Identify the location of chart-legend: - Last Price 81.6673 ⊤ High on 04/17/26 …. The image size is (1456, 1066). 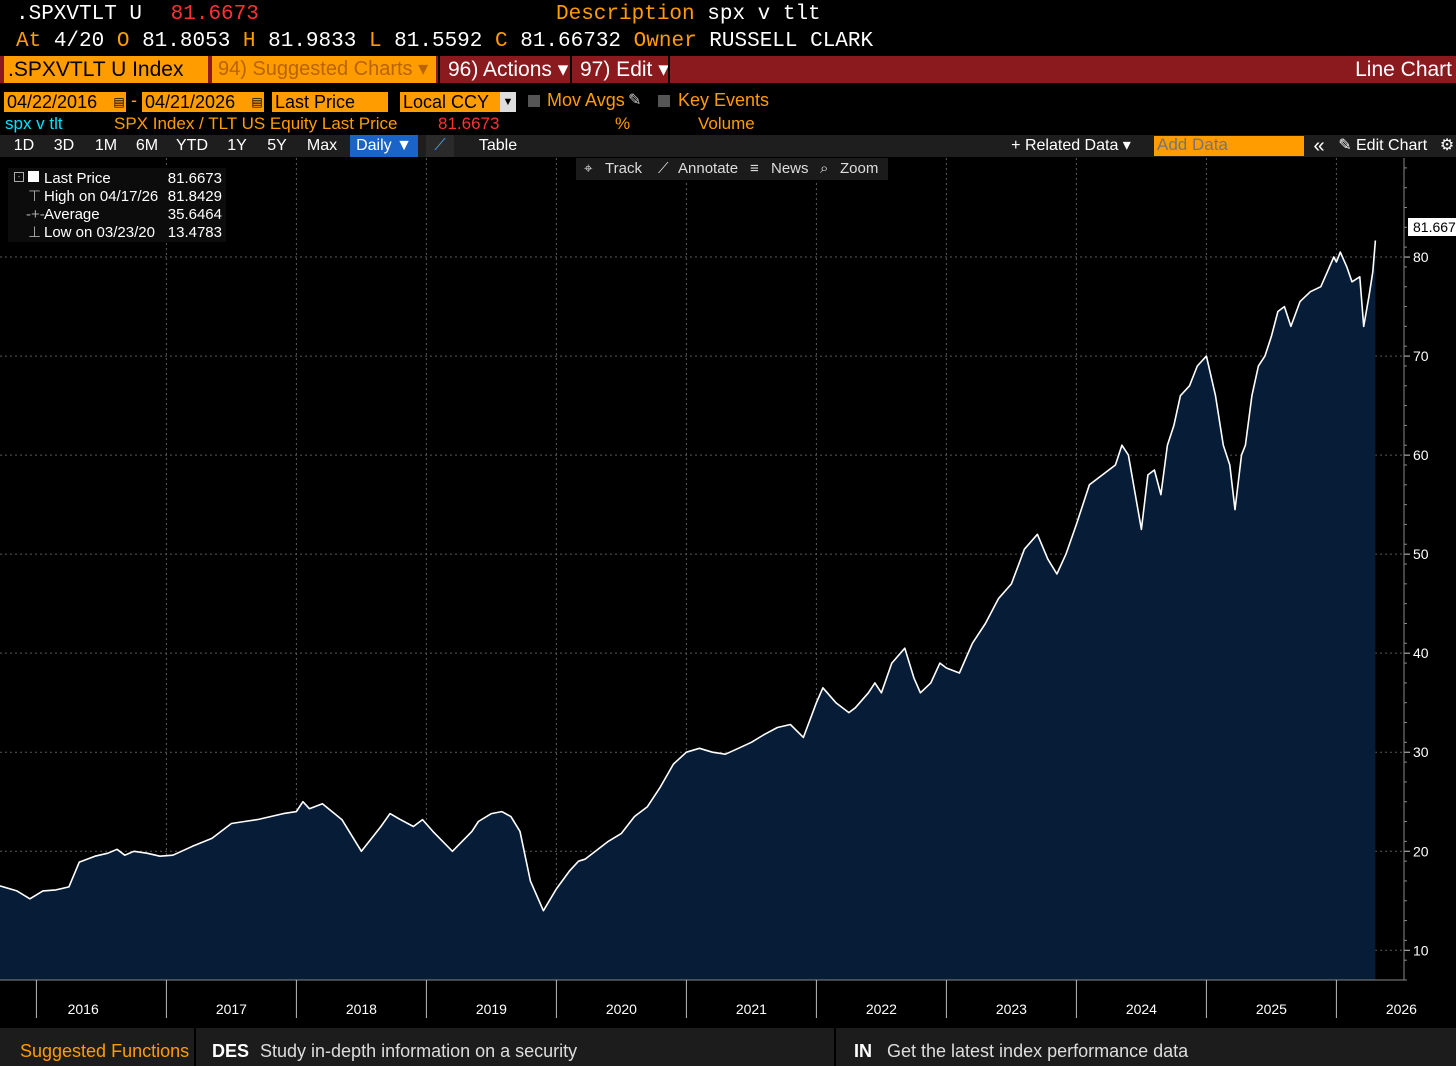
(117, 205).